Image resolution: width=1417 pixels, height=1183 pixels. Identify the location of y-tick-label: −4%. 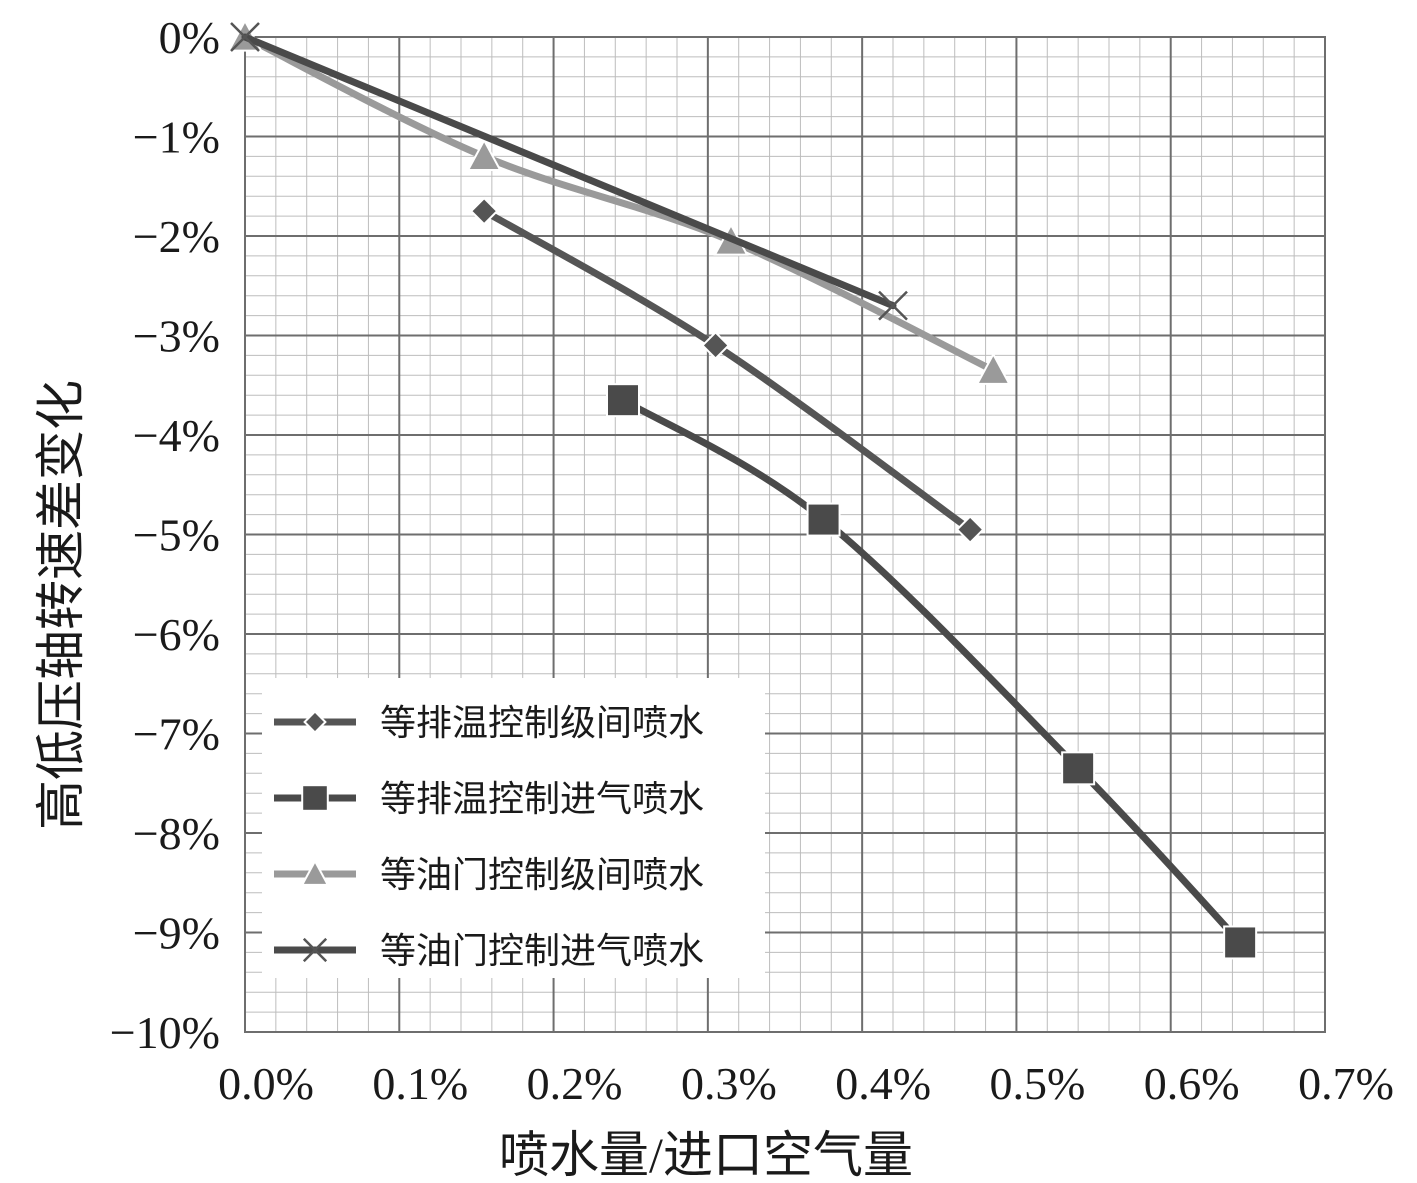
(176, 435).